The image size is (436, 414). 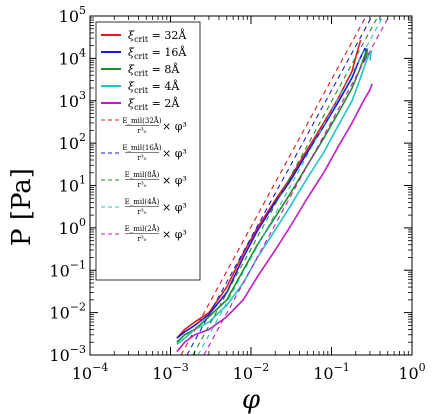 I want to click on legend-item: ξcrit = 4Å, so click(x=140, y=87).